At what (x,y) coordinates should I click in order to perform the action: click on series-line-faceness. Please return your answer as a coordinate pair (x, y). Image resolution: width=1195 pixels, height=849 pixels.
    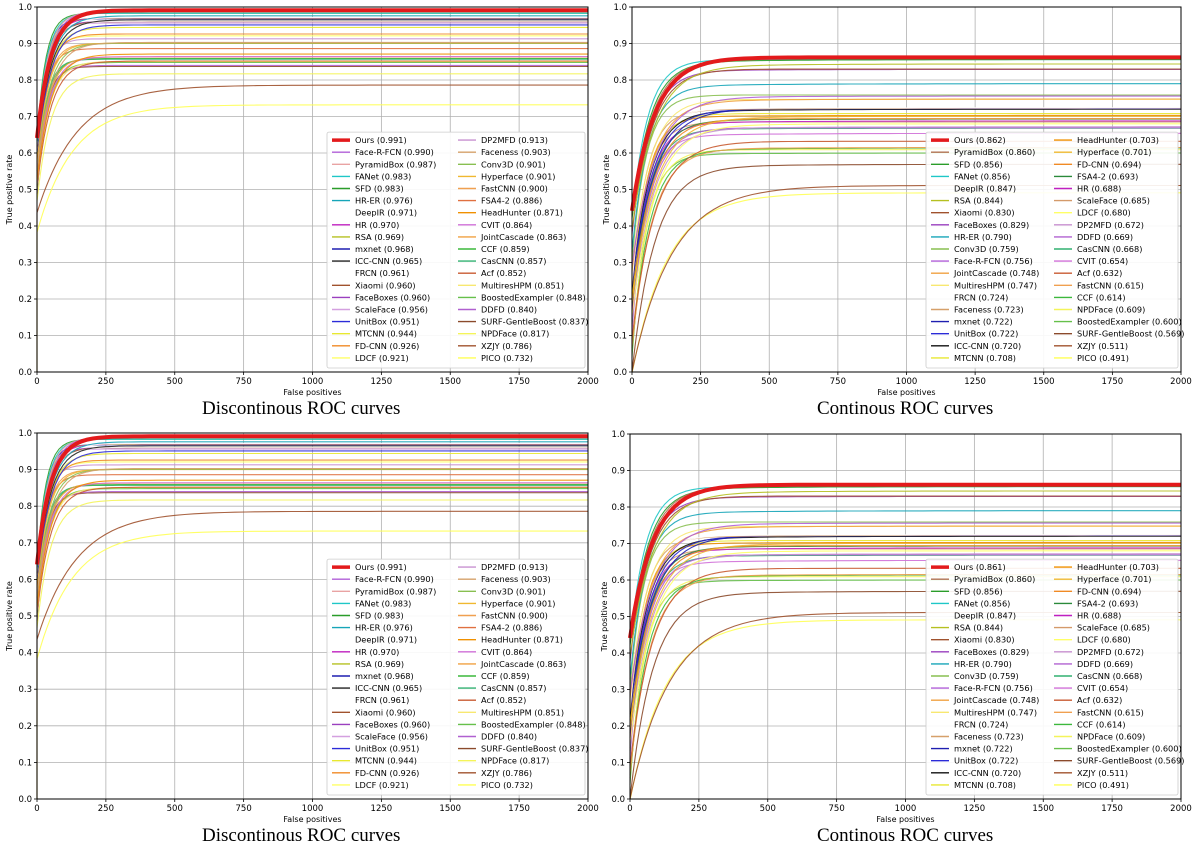
    Looking at the image, I should click on (312, 532).